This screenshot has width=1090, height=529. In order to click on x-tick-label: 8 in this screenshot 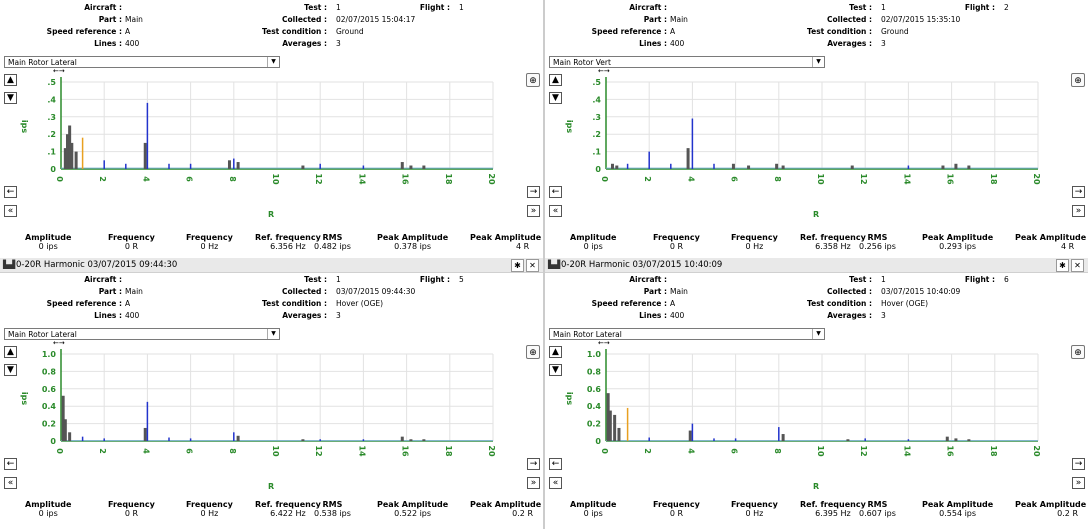, I will do `click(777, 451)`.